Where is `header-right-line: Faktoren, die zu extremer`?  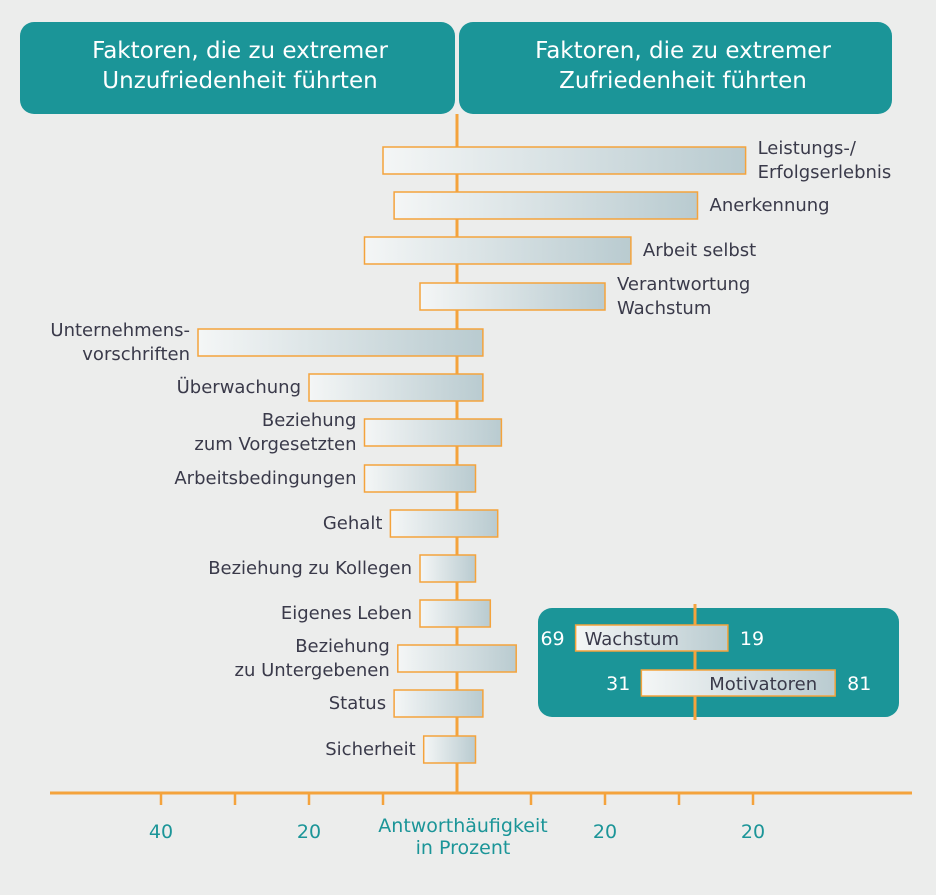 header-right-line: Faktoren, die zu extremer is located at coordinates (683, 51).